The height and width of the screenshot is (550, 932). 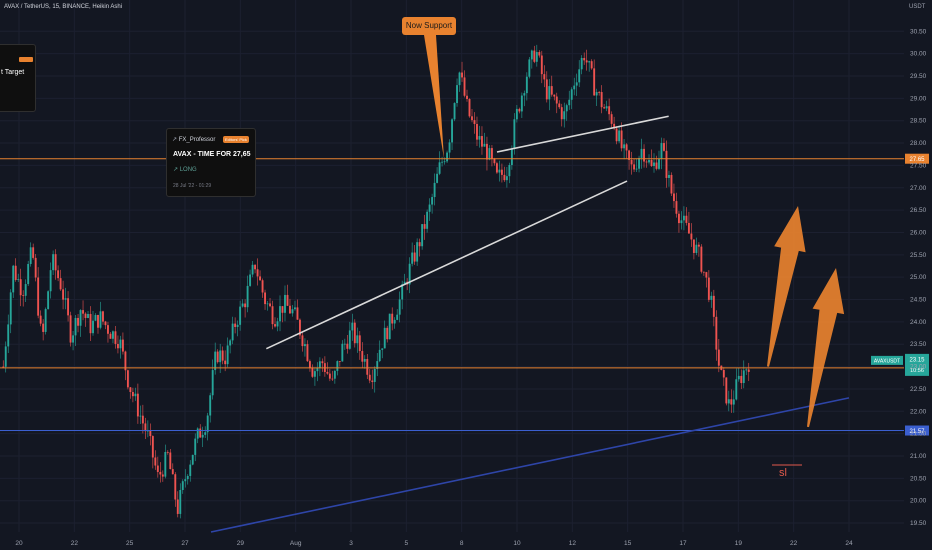 I want to click on y-tick-label: 20.50, so click(x=918, y=478).